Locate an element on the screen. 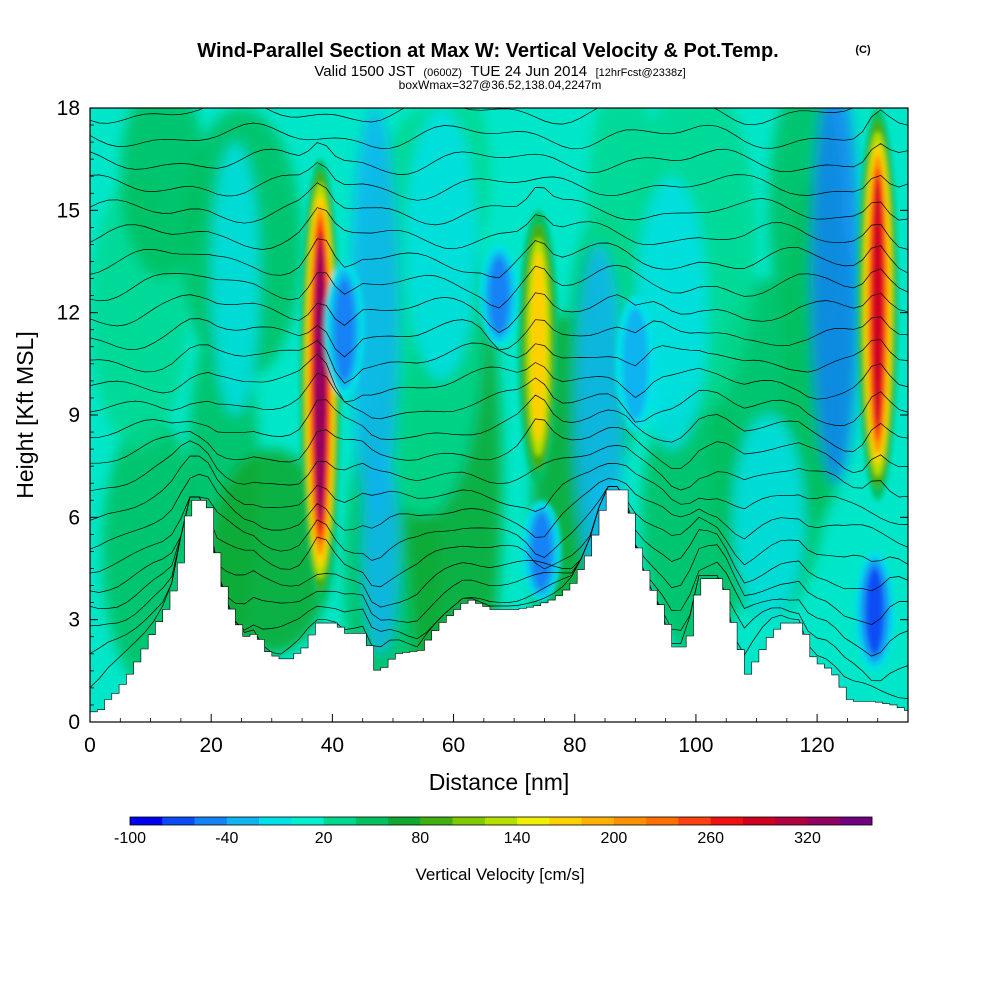  box-info: boxWmax=327@36.52,138.04,2247m is located at coordinates (500, 85).